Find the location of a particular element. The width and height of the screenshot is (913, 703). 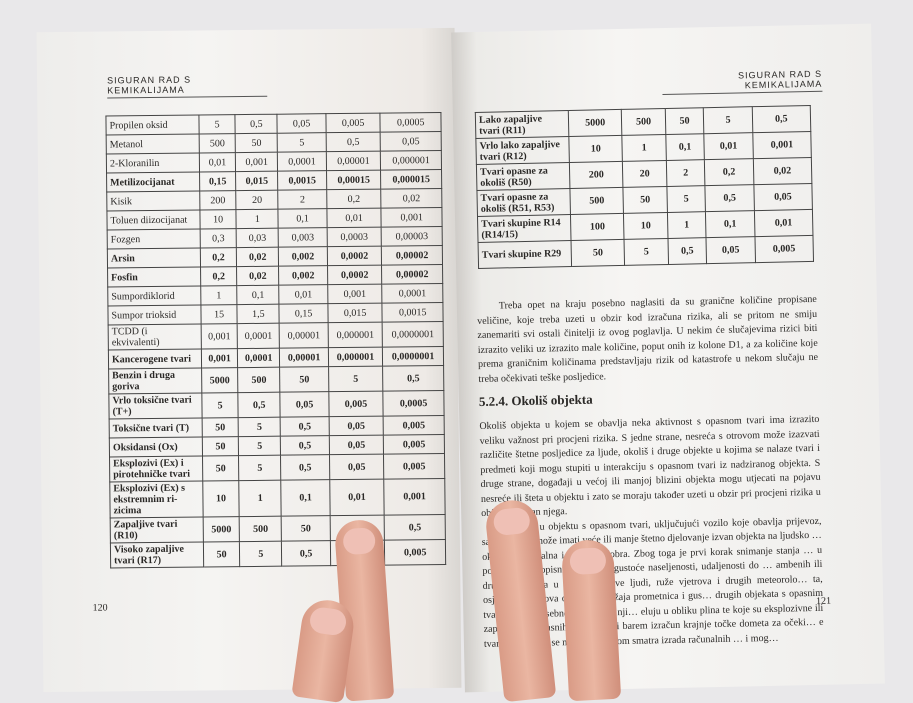

substance-name: Fosfin is located at coordinates (154, 277).